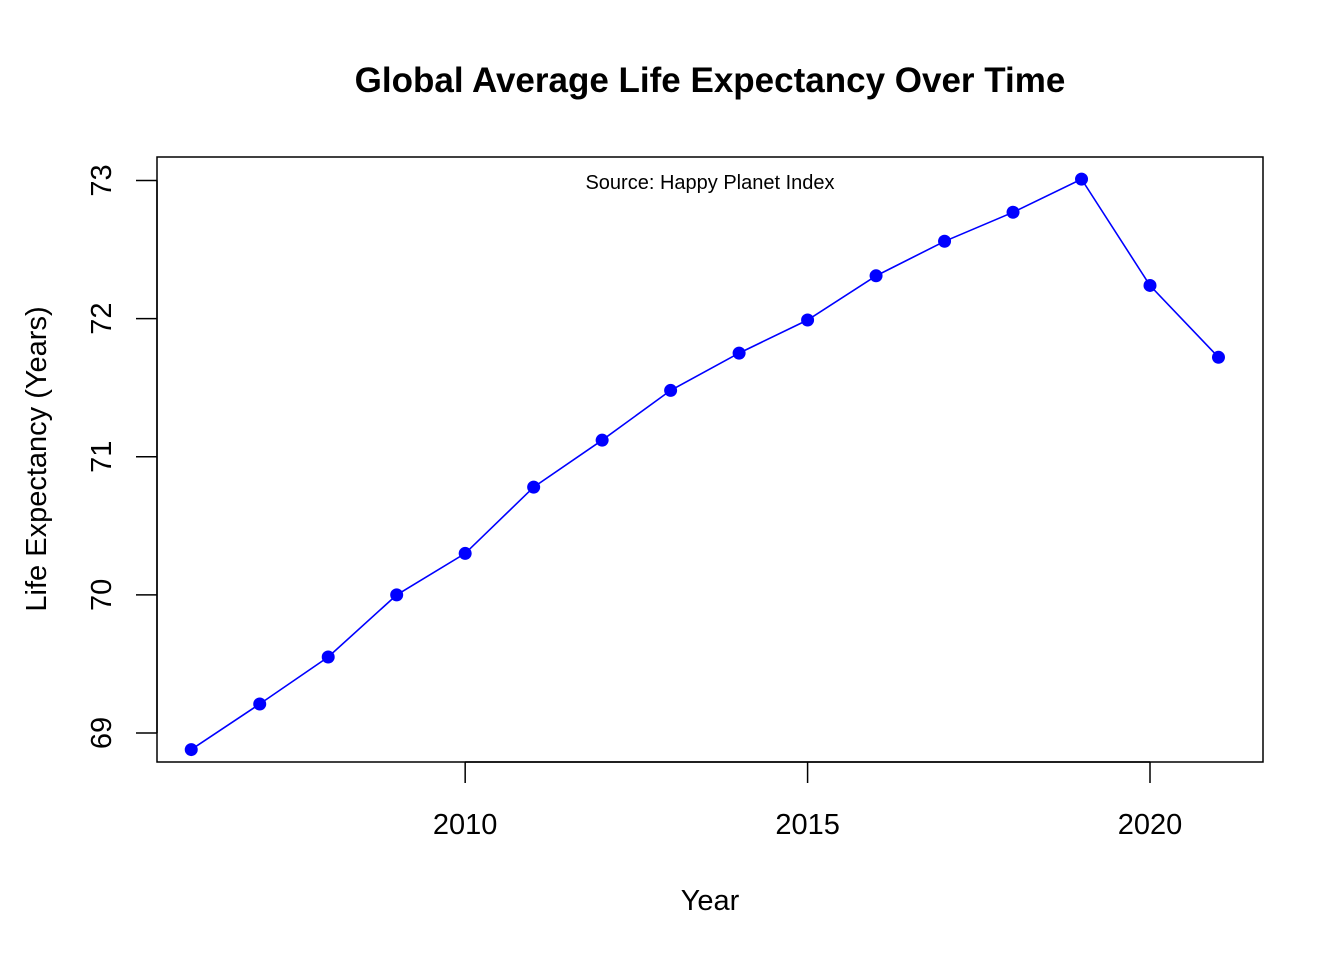  Describe the element at coordinates (102, 733) in the screenshot. I see `y-tick-label: 69` at that location.